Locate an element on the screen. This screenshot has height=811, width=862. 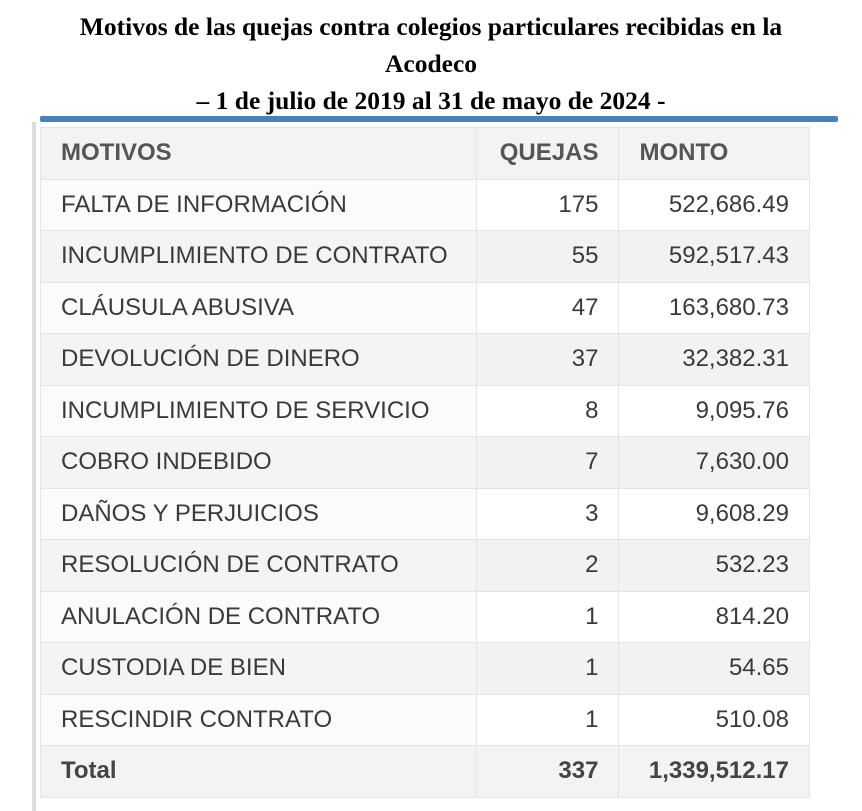
row-motivo: FALTA DE INFORMACIÓN is located at coordinates (258, 204).